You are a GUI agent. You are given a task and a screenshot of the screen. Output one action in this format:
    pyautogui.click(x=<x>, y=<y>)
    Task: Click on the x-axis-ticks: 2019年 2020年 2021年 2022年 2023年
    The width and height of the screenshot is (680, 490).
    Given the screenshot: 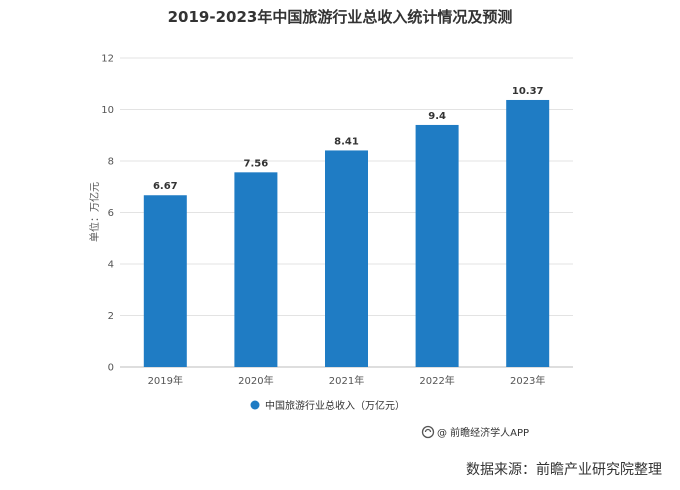 What is the action you would take?
    pyautogui.click(x=347, y=380)
    